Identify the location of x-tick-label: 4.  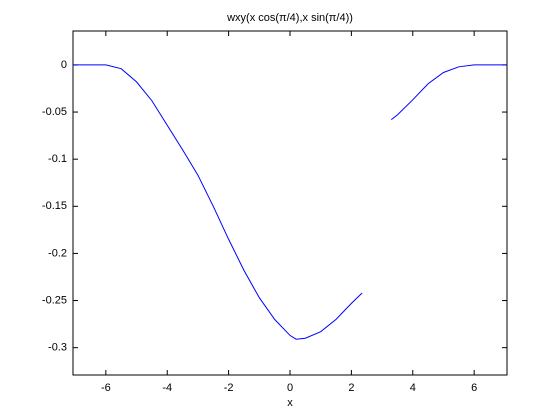
(413, 388).